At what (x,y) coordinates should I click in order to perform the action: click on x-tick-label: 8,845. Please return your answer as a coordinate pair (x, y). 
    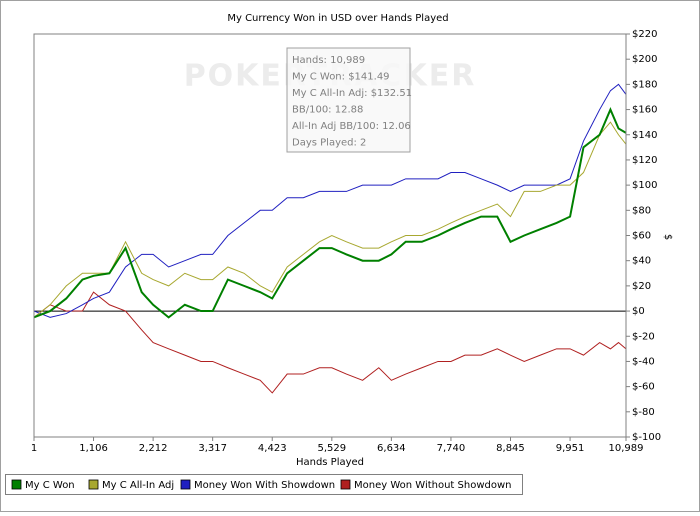
    Looking at the image, I should click on (510, 448).